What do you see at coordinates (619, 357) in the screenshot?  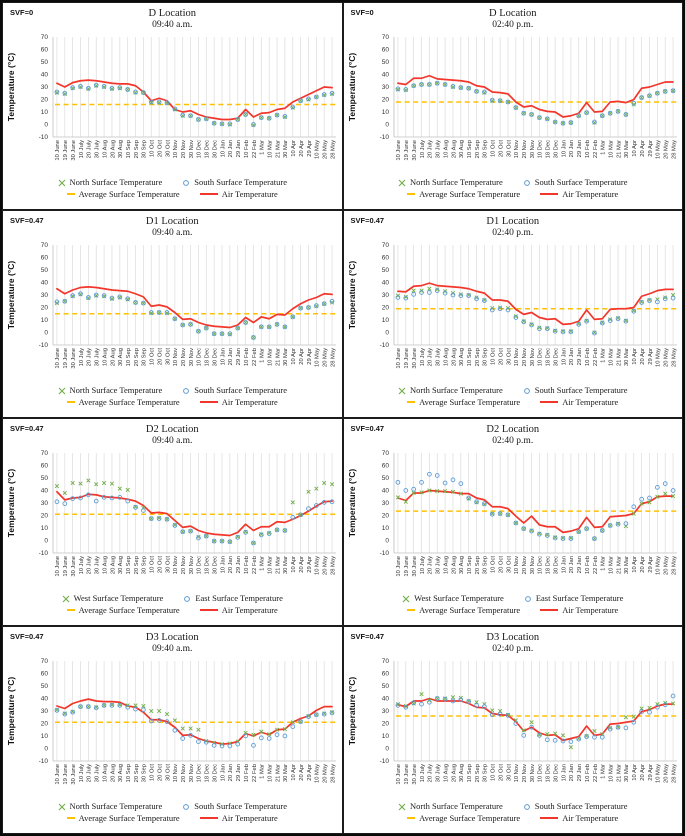 I see `svg-text: 21 Mar` at bounding box center [619, 357].